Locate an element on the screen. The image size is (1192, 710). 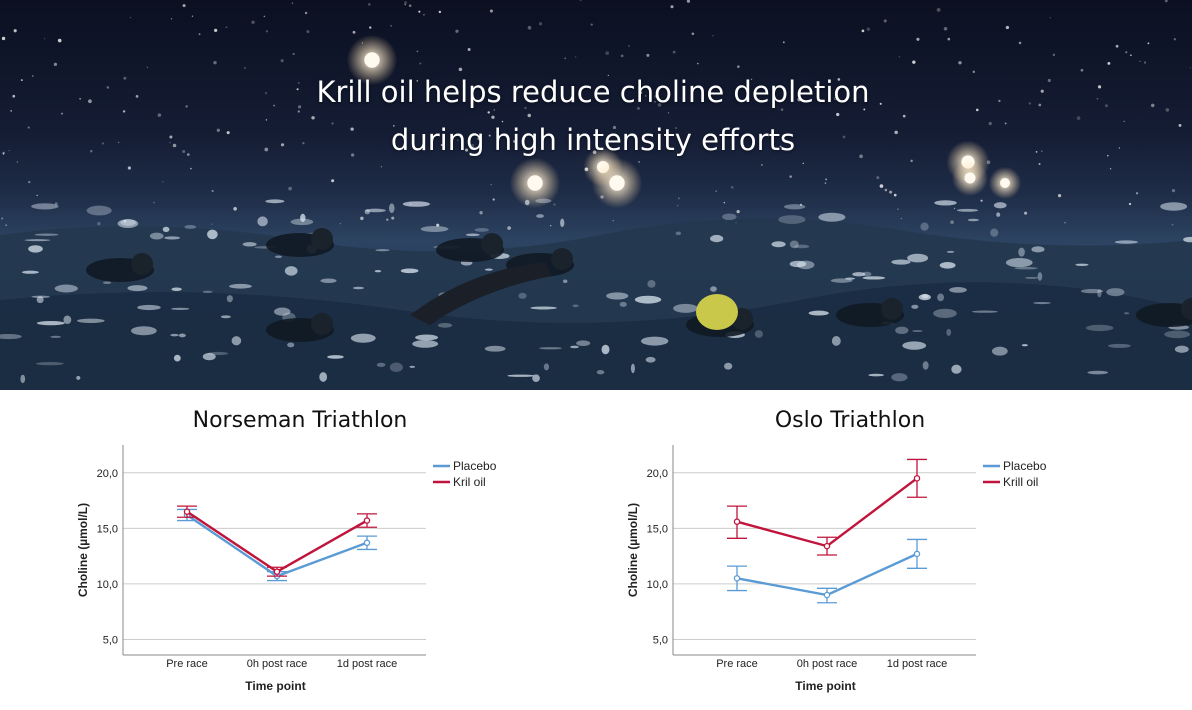
x-tick-label: 1d post race is located at coordinates (367, 664).